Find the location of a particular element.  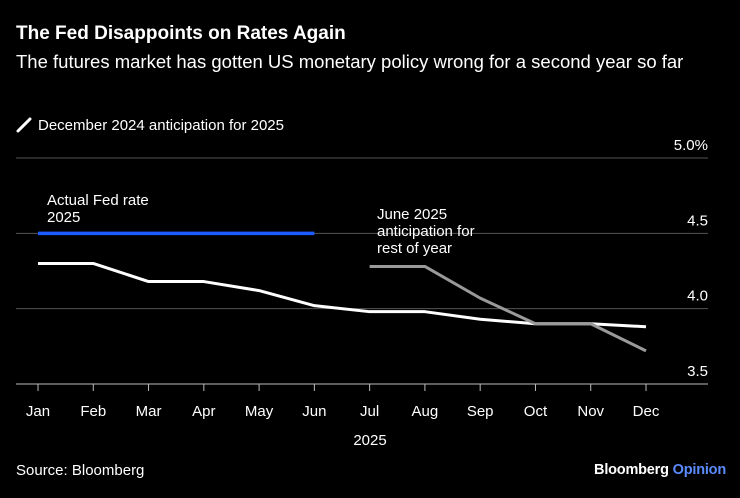

x-tick-label: Jul is located at coordinates (369, 411).